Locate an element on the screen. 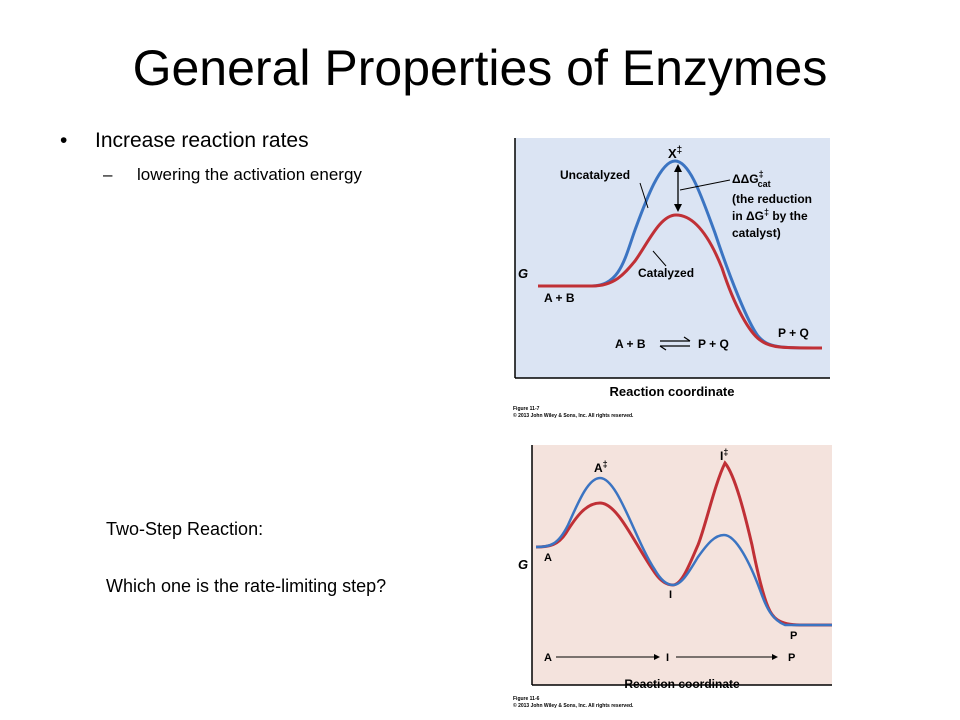  figure-bottom-background is located at coordinates (682, 565).